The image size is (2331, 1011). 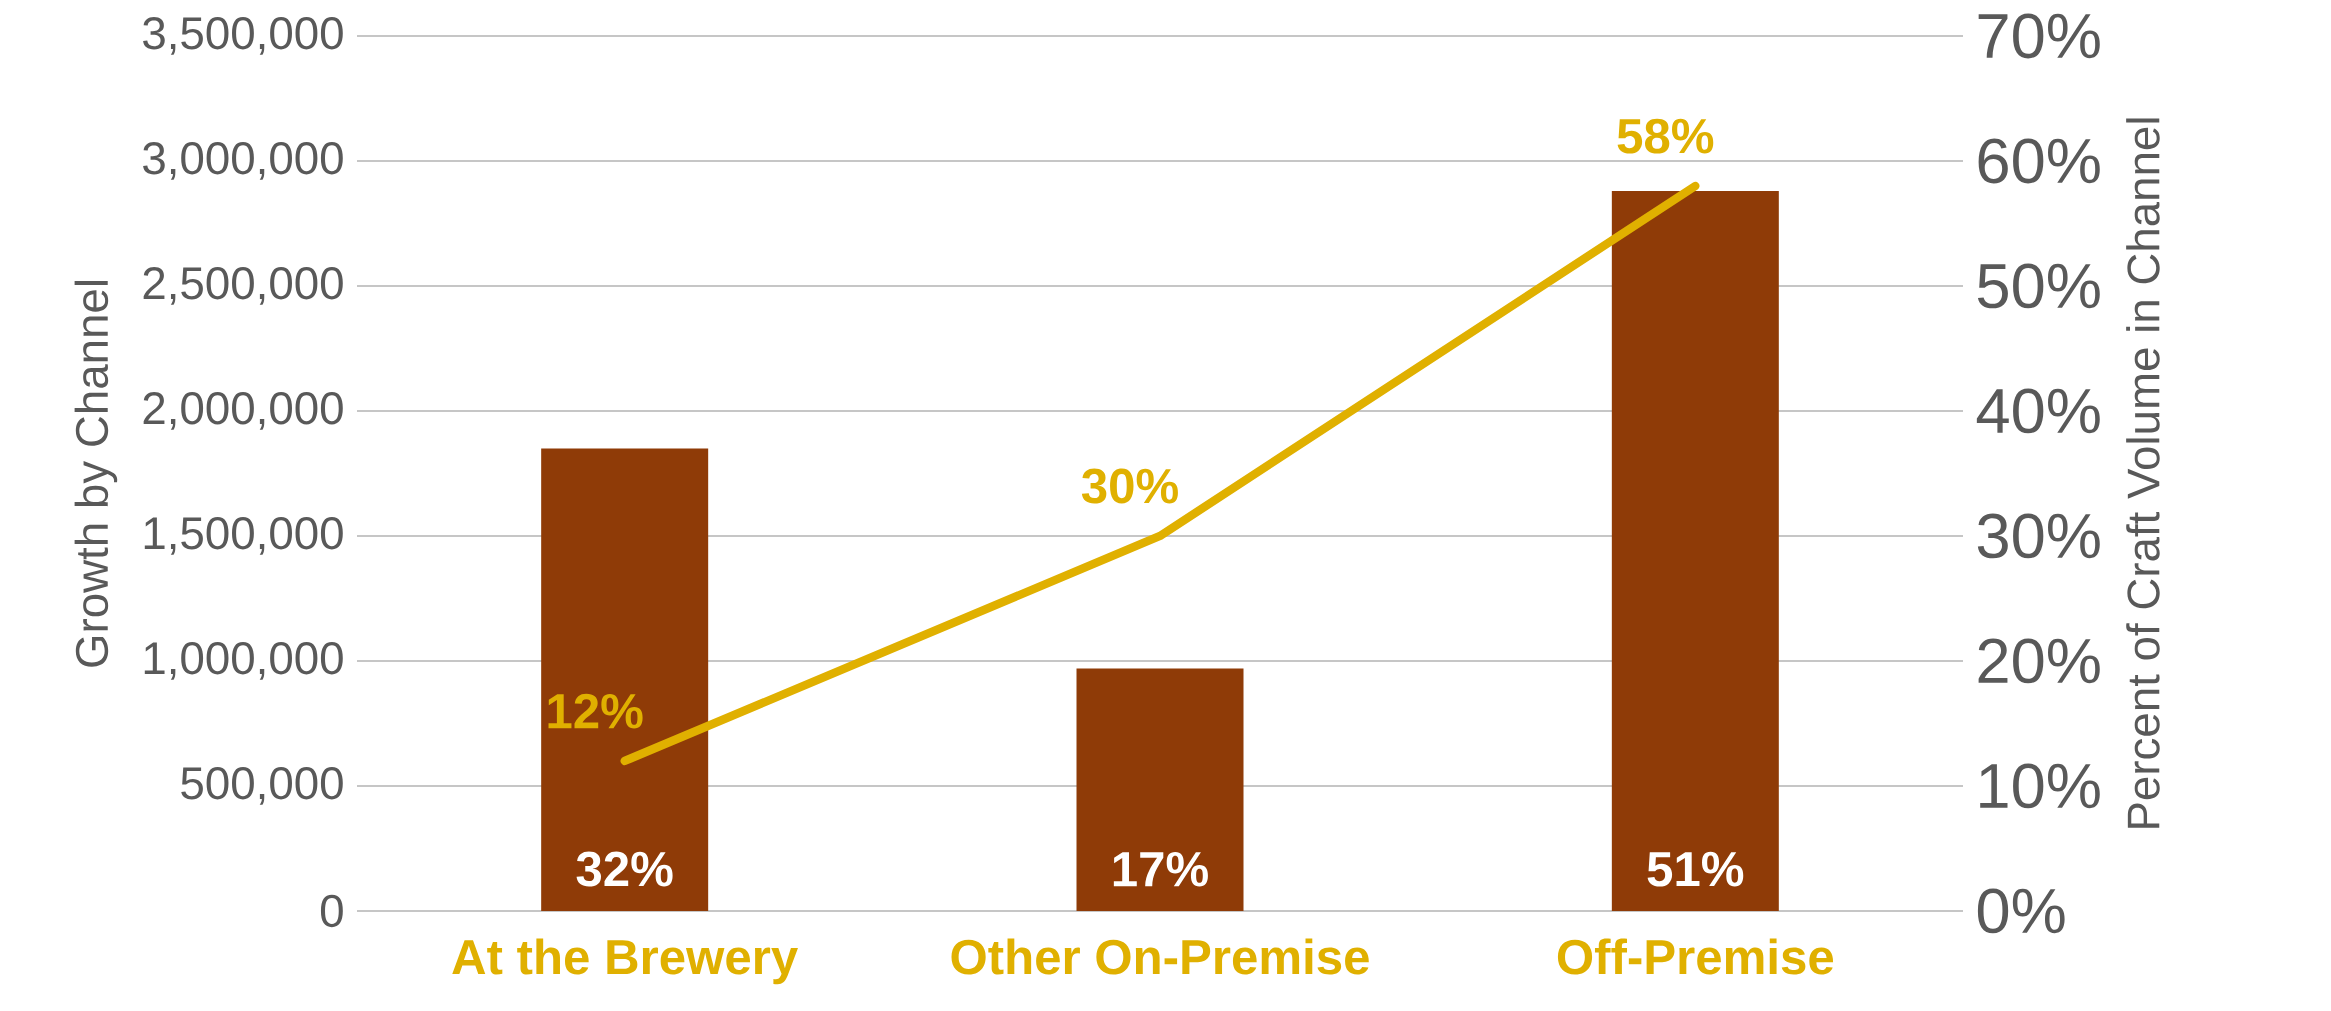 What do you see at coordinates (595, 711) in the screenshot?
I see `data-label: 12%` at bounding box center [595, 711].